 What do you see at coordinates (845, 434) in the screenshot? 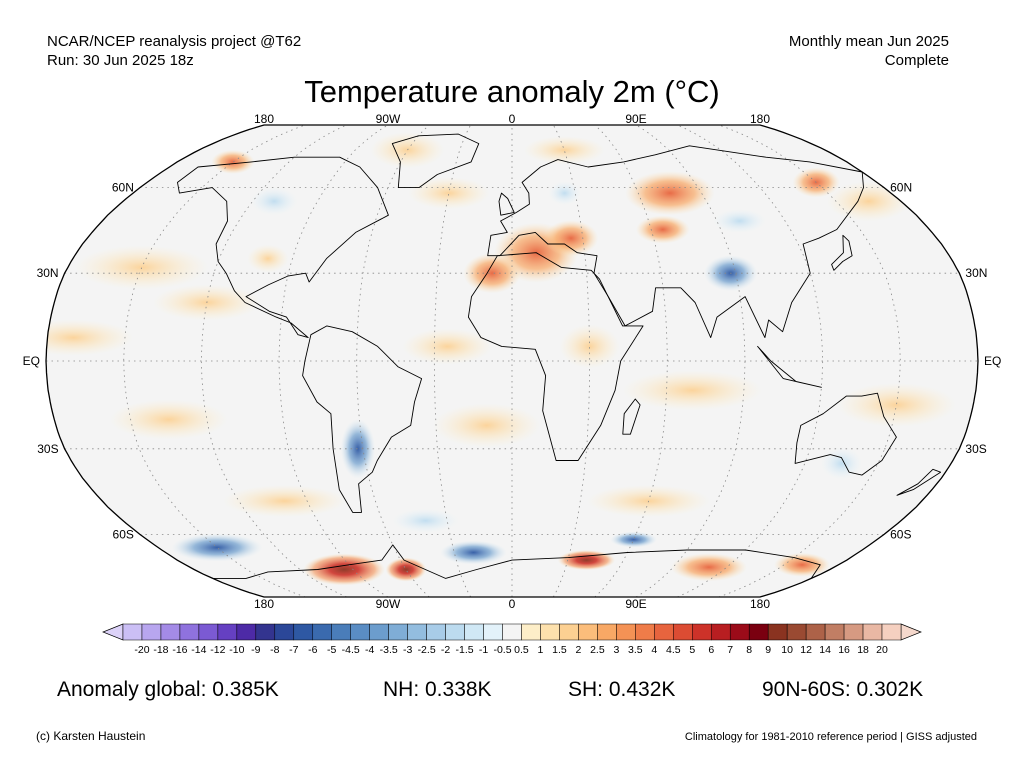
I see `continent-australia` at bounding box center [845, 434].